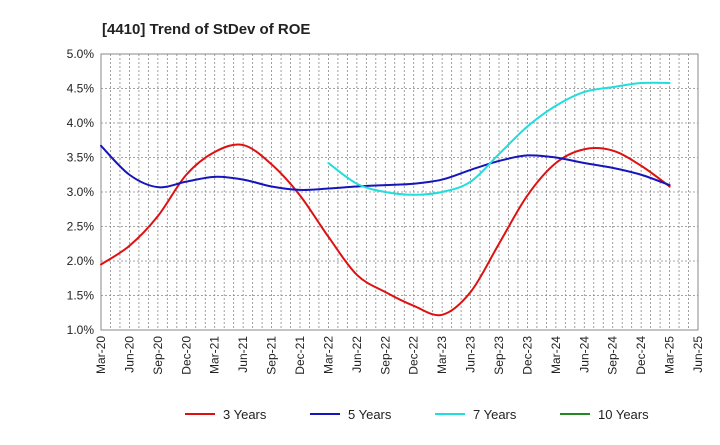 This screenshot has width=720, height=445. I want to click on y-tick-label: 2.5%, so click(81, 227).